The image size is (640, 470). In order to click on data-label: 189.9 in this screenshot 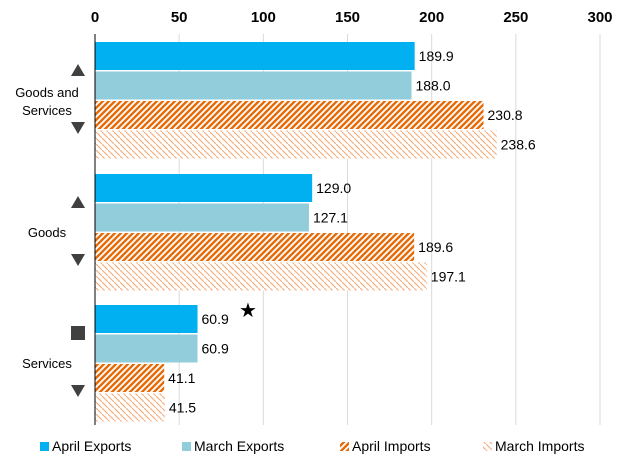, I will do `click(436, 56)`.